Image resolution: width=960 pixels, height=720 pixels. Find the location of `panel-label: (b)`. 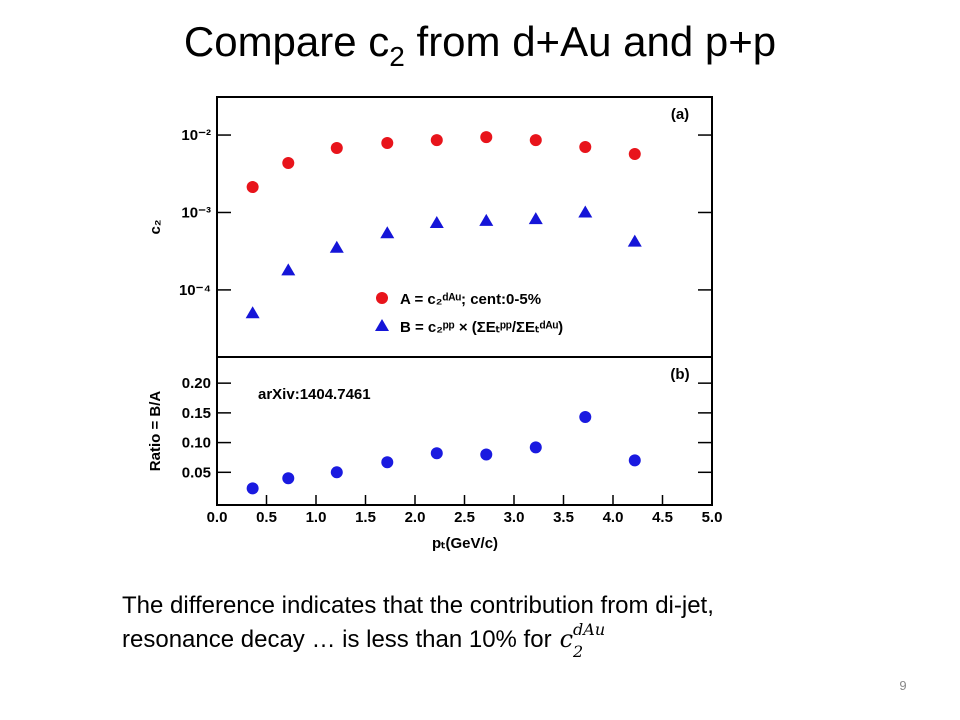

panel-label: (b) is located at coordinates (679, 374).